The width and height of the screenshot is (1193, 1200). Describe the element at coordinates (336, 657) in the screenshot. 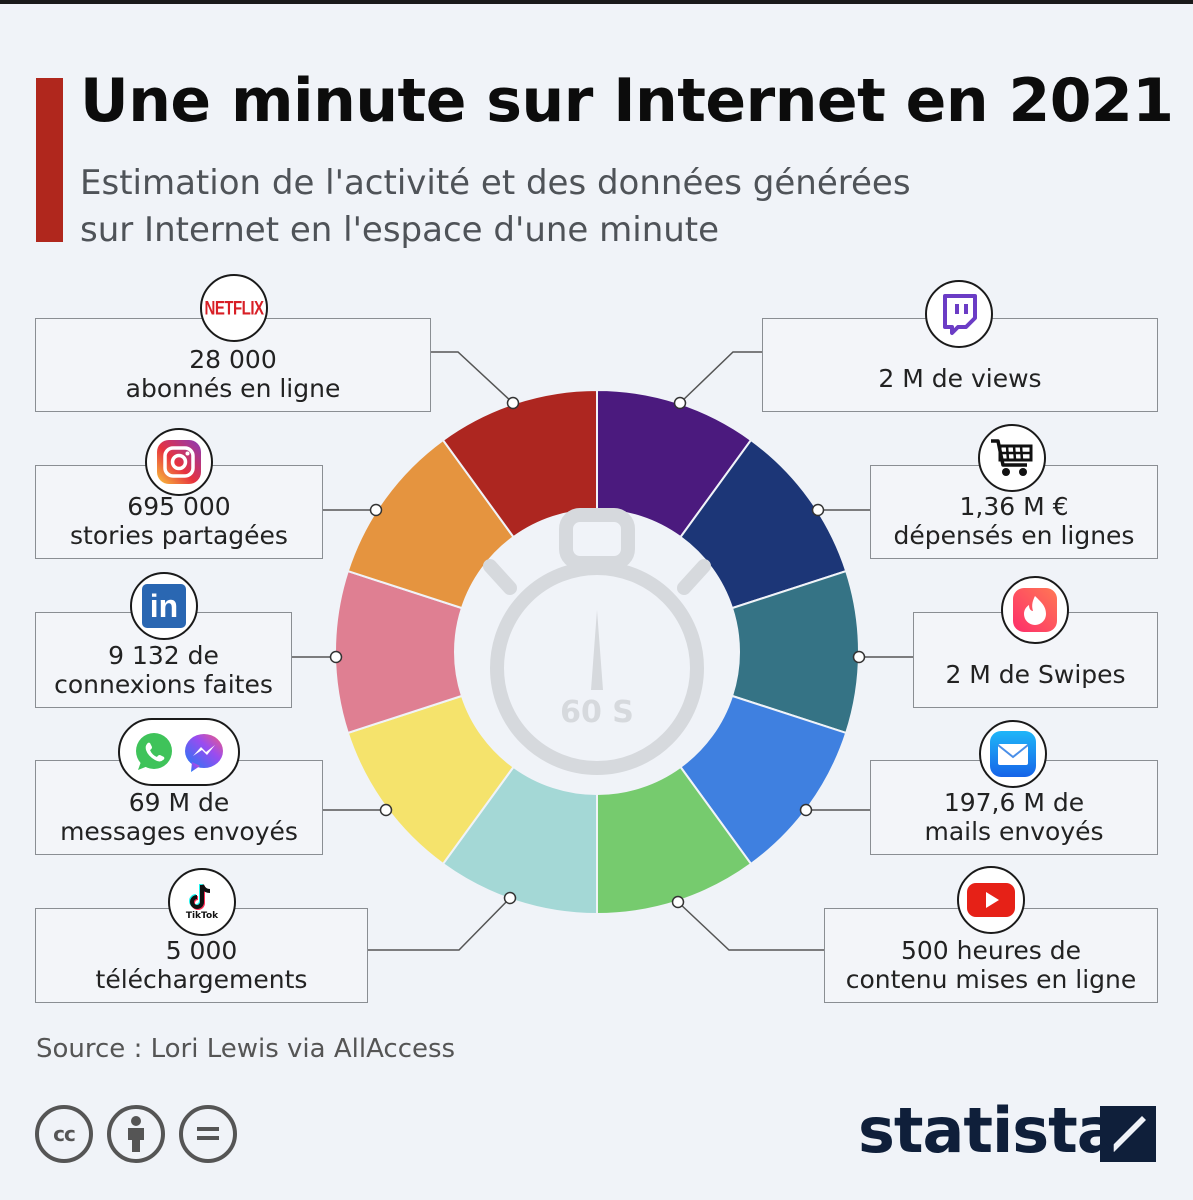

I see `connector-dot-linkedin` at that location.